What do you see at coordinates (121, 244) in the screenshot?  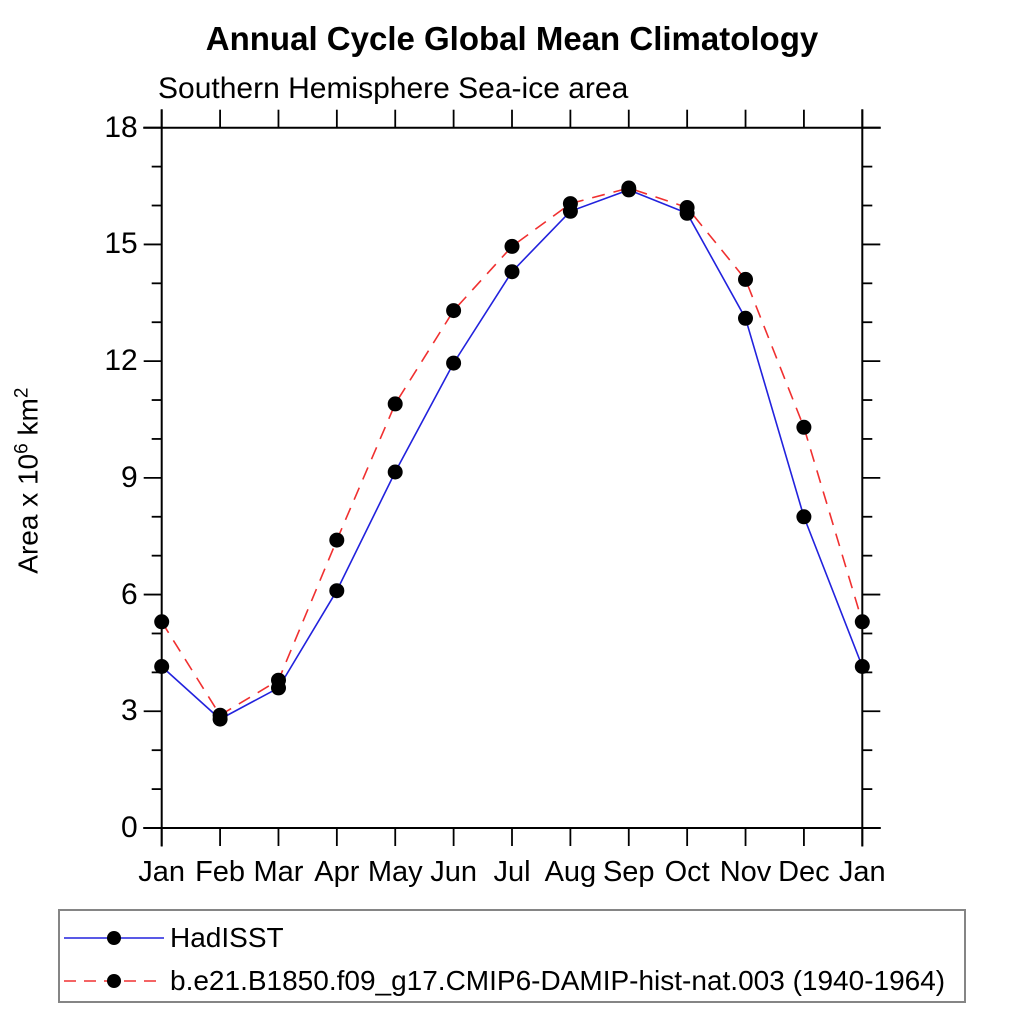 I see `y-tick-label: 15` at bounding box center [121, 244].